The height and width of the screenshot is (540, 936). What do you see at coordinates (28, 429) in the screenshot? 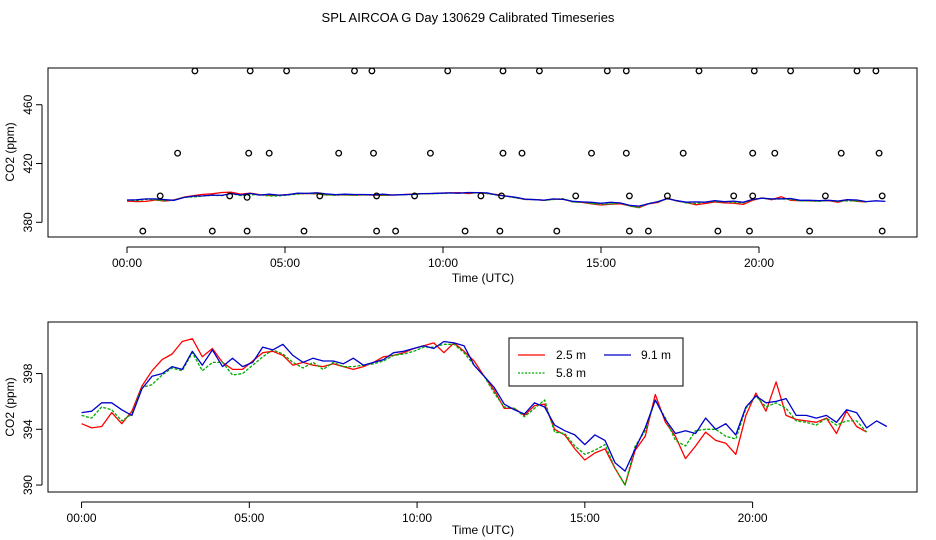
I see `bottom-y-tick-label: 394` at bounding box center [28, 429].